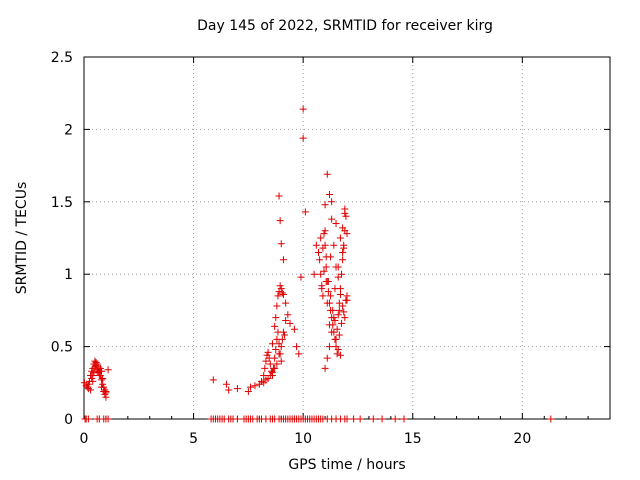 The image size is (640, 480). I want to click on x-tick-label: 15, so click(413, 439).